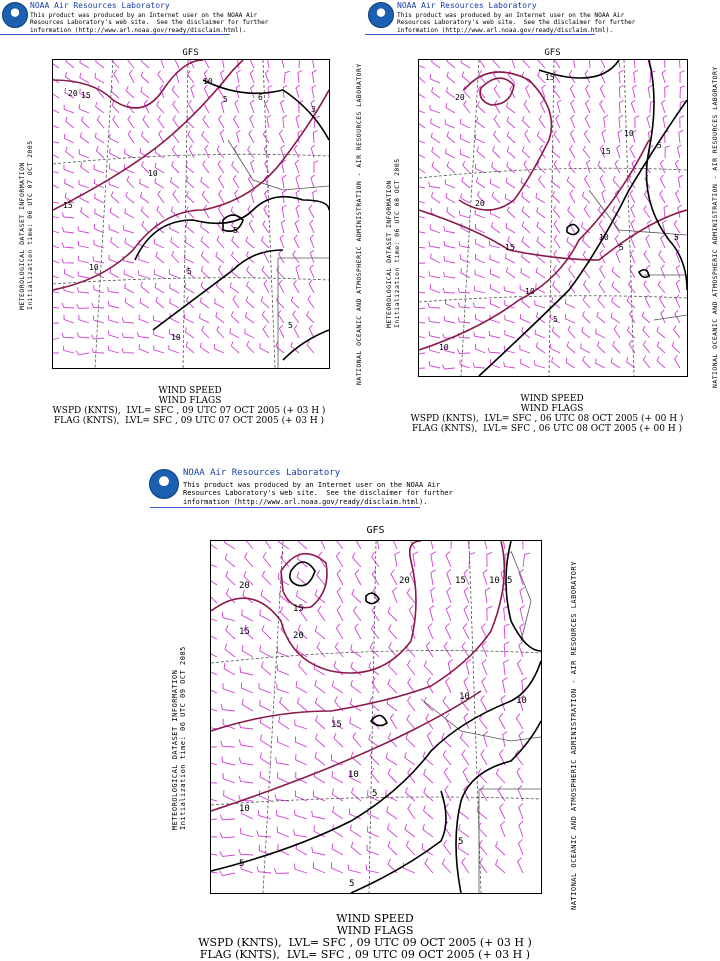 This screenshot has height=961, width=720. What do you see at coordinates (480, 203) in the screenshot?
I see `contour-label: 20` at bounding box center [480, 203].